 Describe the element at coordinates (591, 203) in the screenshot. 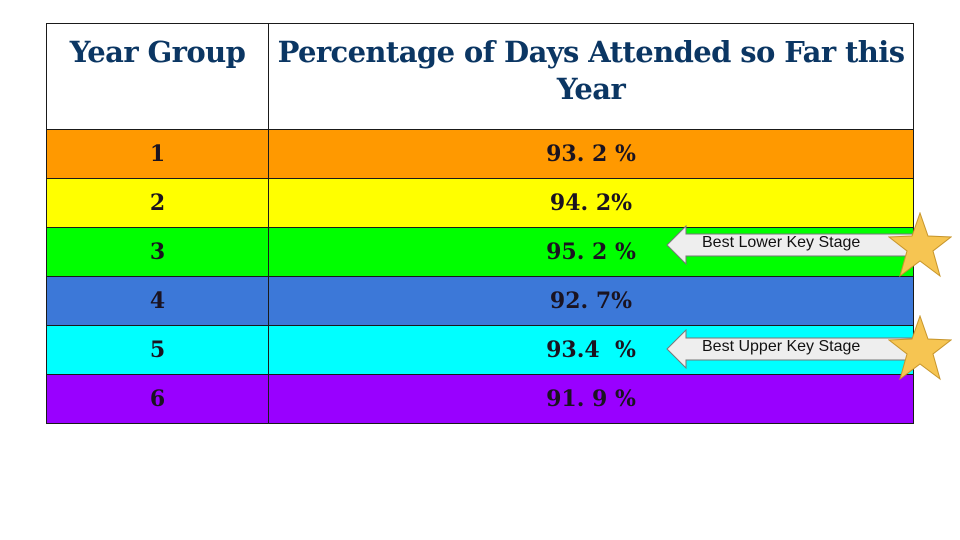

I see `percentage-cell: 94. 2%` at that location.